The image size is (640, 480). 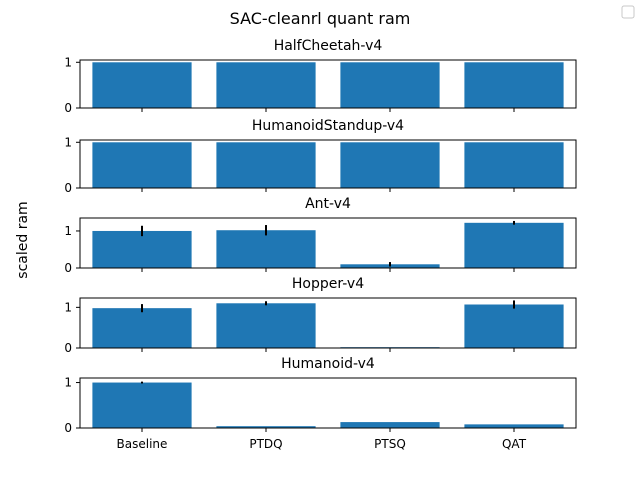 I want to click on x-tick-label-qat: QAT, so click(x=514, y=444).